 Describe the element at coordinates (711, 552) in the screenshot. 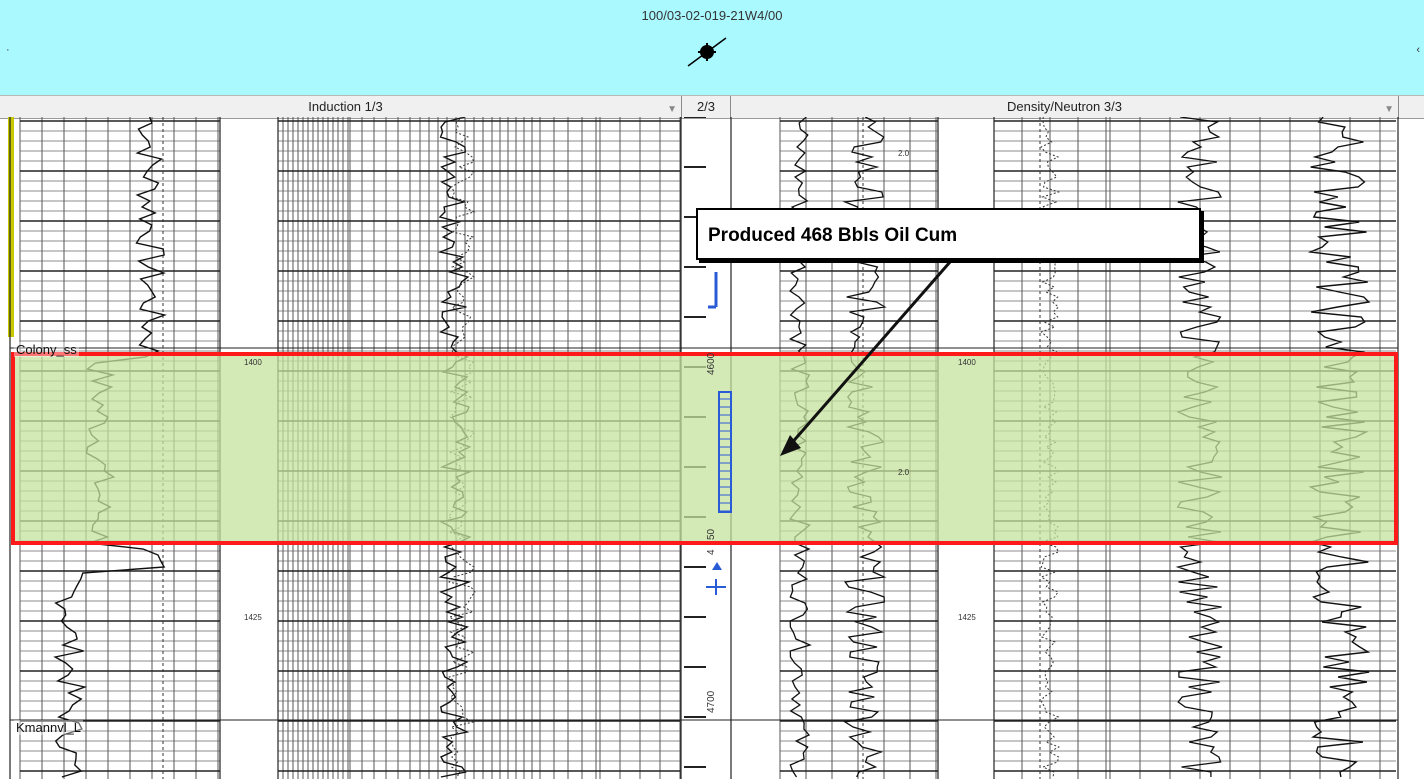

I see `depth-tick-4: 4` at that location.